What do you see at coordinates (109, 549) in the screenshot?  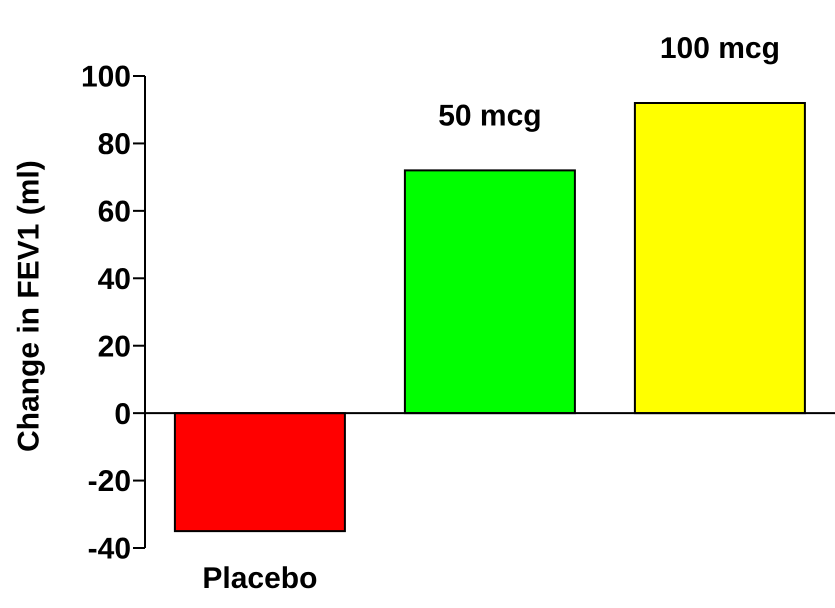 I see `y-tick-label: -40` at bounding box center [109, 549].